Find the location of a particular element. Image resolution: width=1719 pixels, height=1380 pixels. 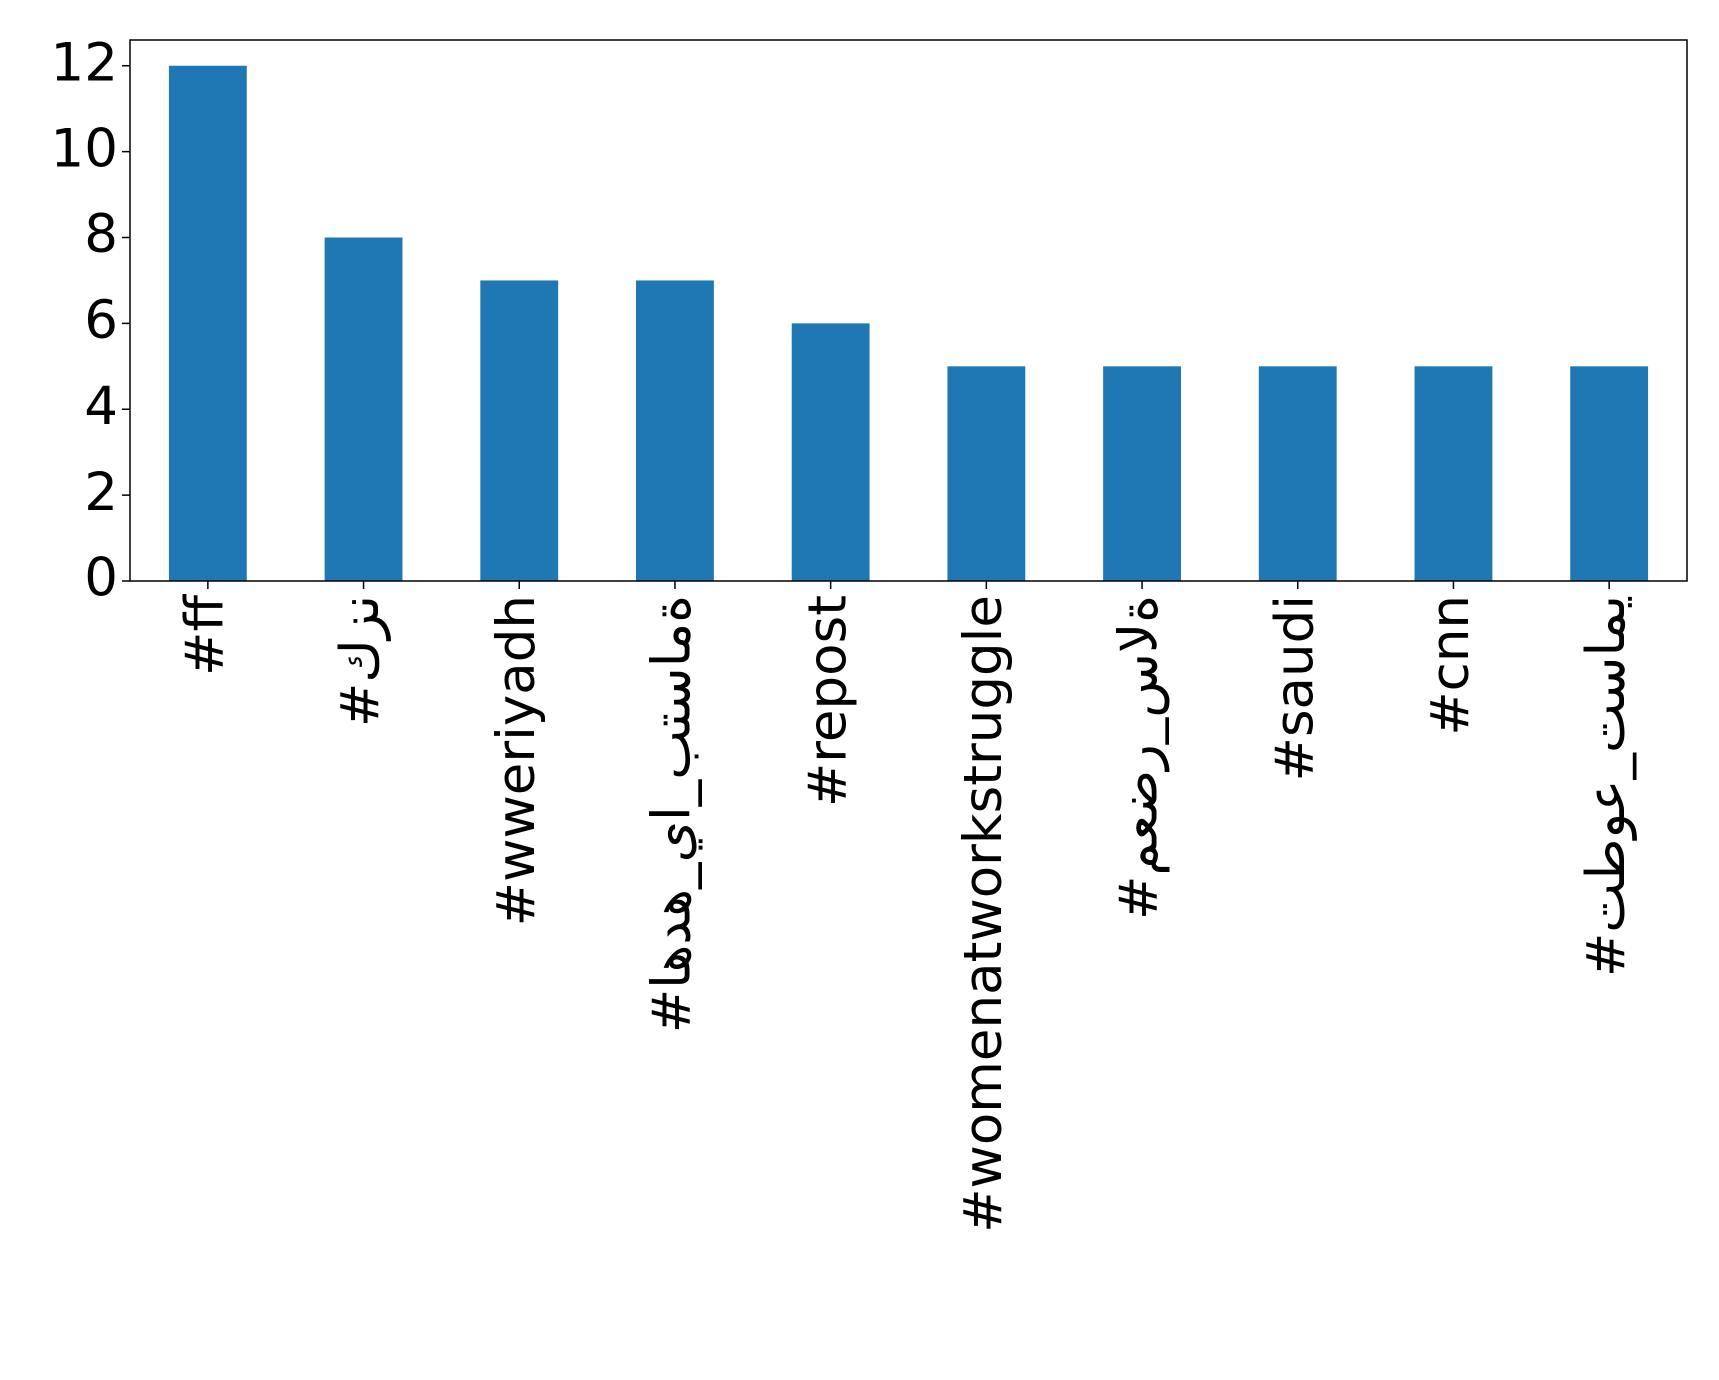

y-tick-label: 4 is located at coordinates (101, 406).